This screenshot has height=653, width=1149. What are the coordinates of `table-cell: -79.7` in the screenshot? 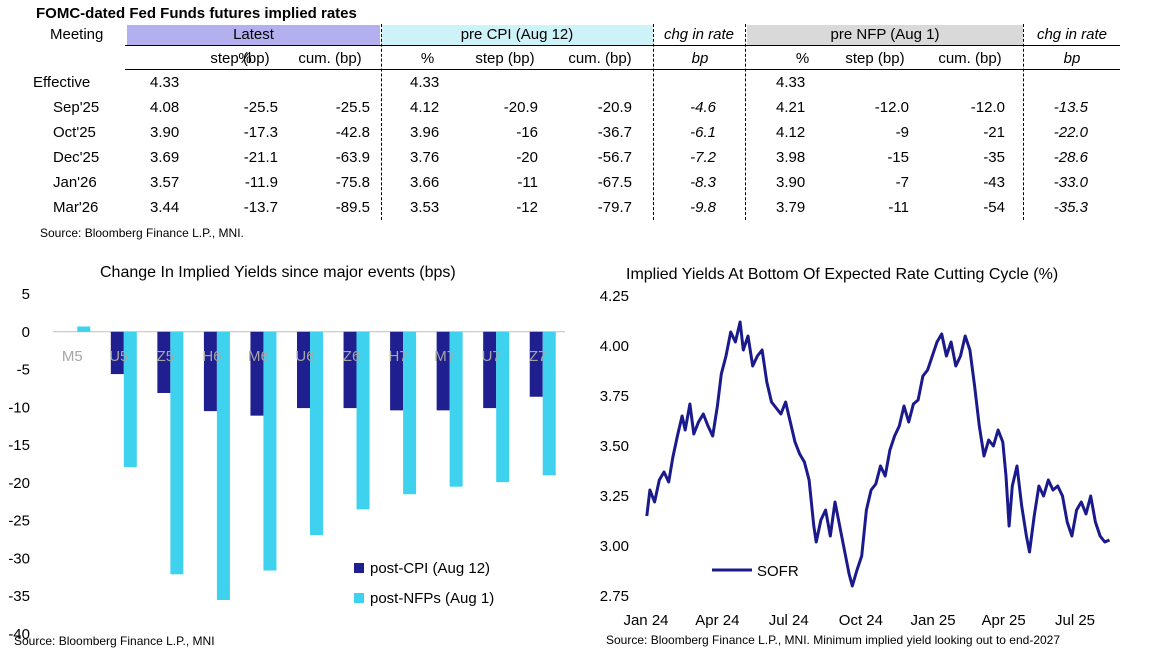 It's located at (614, 207).